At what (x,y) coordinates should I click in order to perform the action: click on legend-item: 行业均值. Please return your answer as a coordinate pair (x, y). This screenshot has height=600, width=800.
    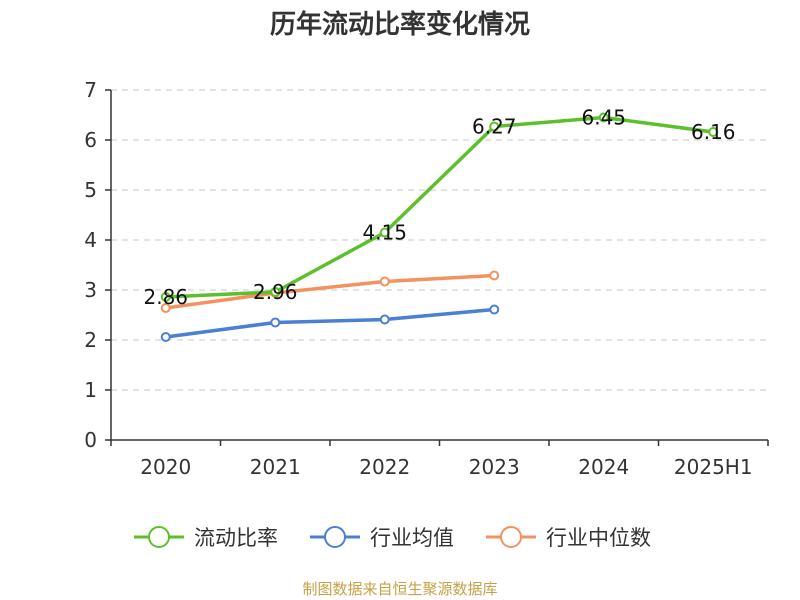
    Looking at the image, I should click on (382, 538).